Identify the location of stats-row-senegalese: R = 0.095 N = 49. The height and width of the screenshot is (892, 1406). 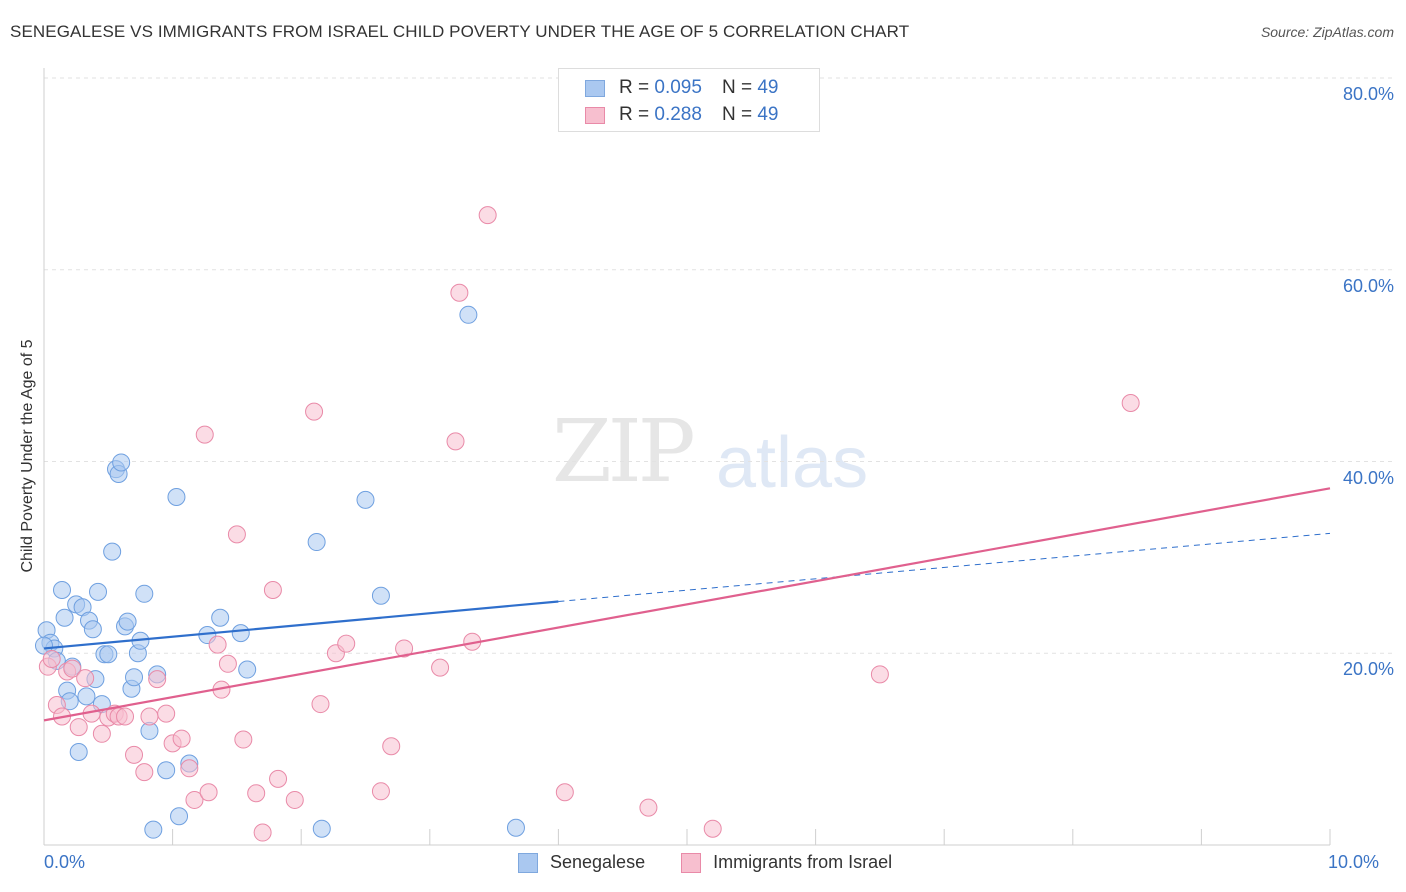
(681, 88).